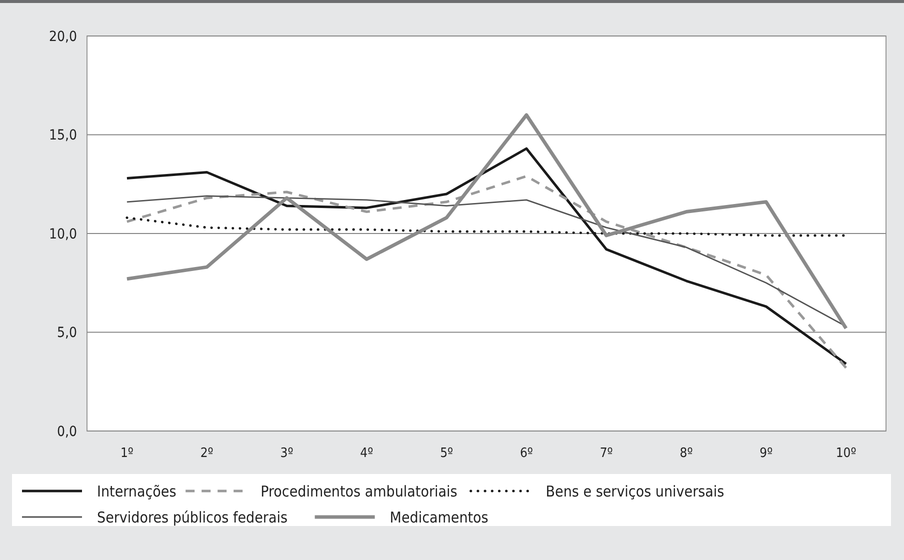 This screenshot has width=904, height=560. Describe the element at coordinates (447, 453) in the screenshot. I see `x-tick-label: 5º` at that location.